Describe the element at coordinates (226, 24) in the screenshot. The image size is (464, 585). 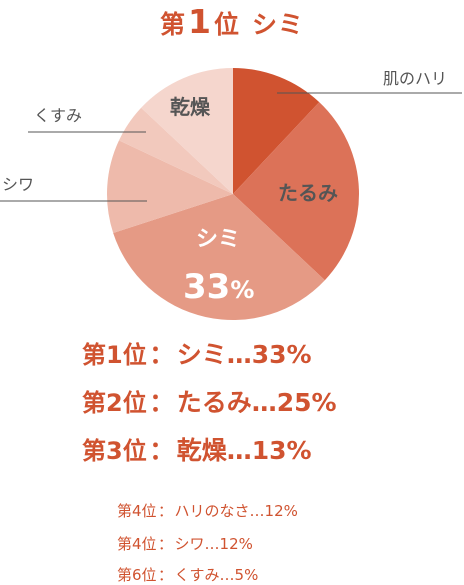
I see `title-suffix: 位` at that location.